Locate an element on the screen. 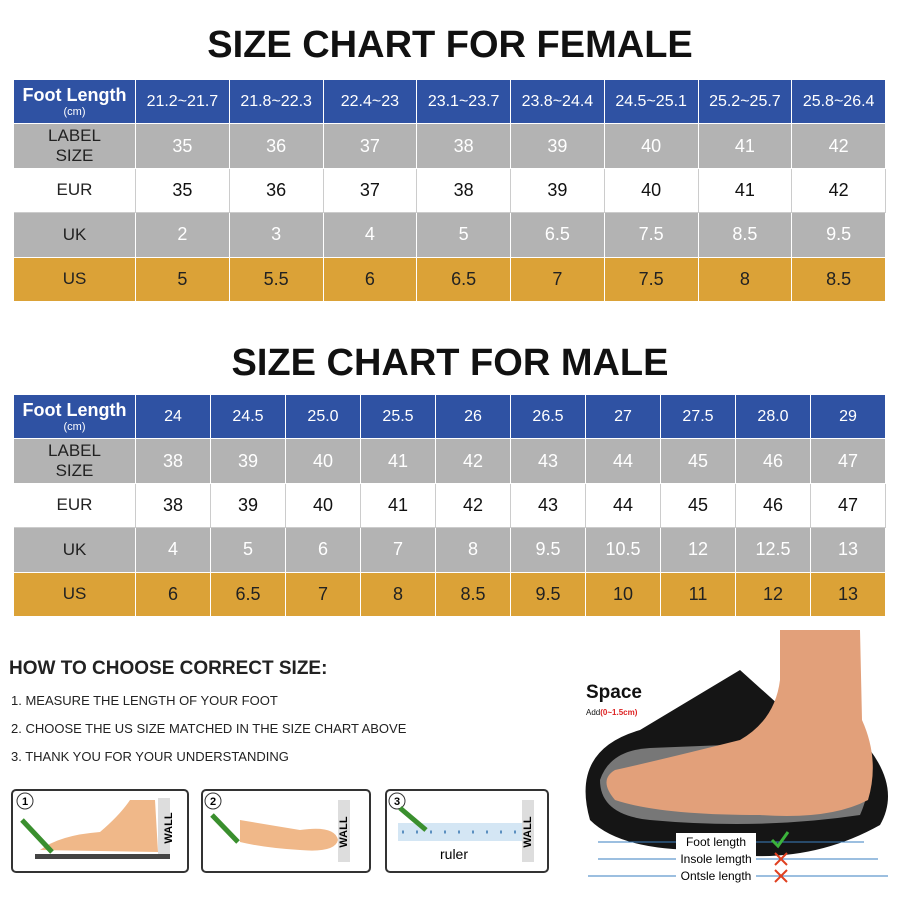 Image resolution: width=900 pixels, height=900 pixels. space-label: Space is located at coordinates (614, 692).